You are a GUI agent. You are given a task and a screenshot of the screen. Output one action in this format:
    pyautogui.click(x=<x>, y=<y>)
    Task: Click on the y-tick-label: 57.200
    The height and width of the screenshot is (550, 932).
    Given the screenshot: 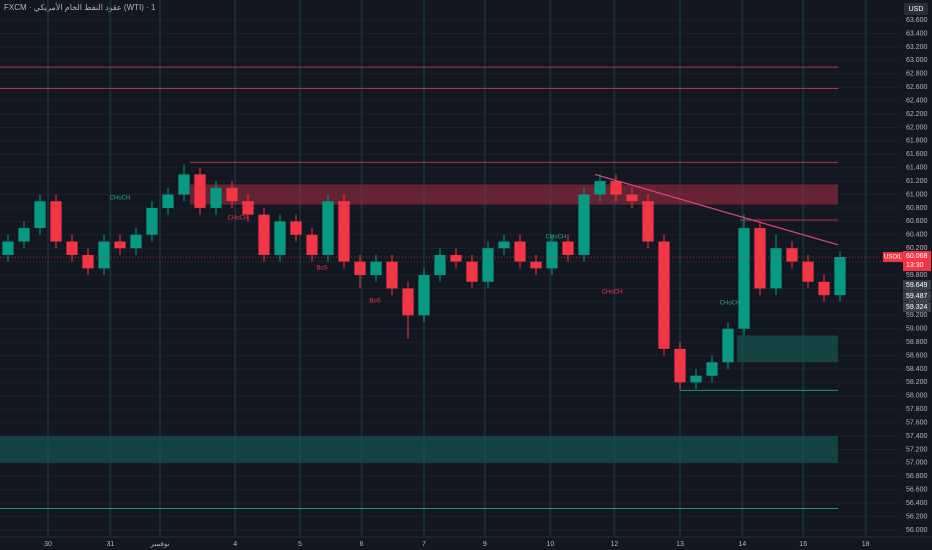 What is the action you would take?
    pyautogui.click(x=917, y=449)
    